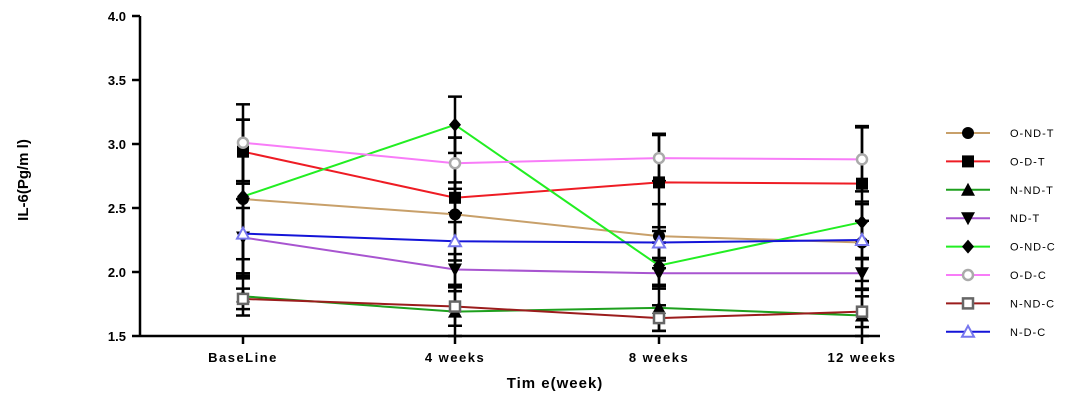 The height and width of the screenshot is (394, 1081). What do you see at coordinates (23, 180) in the screenshot?
I see `y-axis-title: IL-6(Pg/m l)` at bounding box center [23, 180].